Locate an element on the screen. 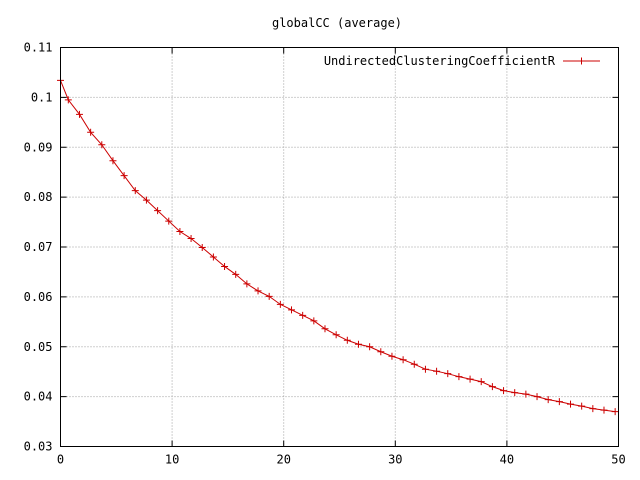  y-tick-label: 0.07 is located at coordinates (38, 247).